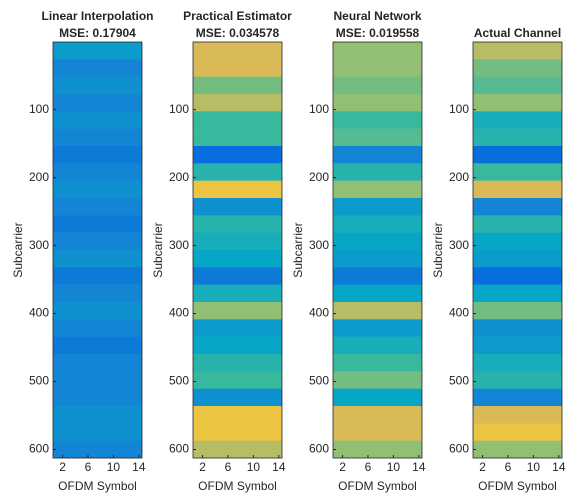  Describe the element at coordinates (279, 467) in the screenshot. I see `x-tick-label: 14` at that location.